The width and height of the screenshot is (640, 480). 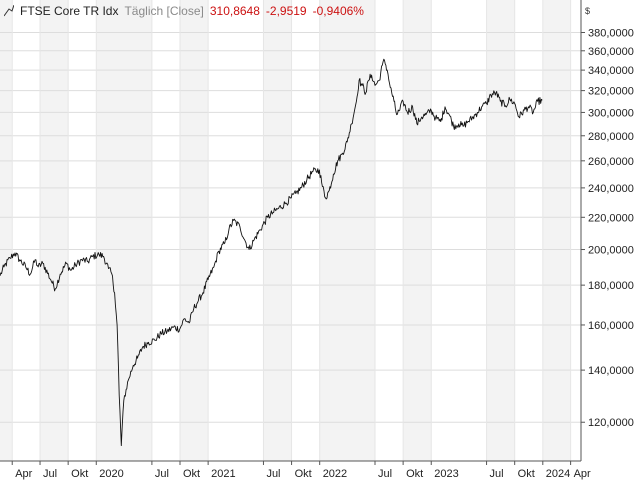 What do you see at coordinates (611, 286) in the screenshot?
I see `y-tick-label: 180,0000` at bounding box center [611, 286].